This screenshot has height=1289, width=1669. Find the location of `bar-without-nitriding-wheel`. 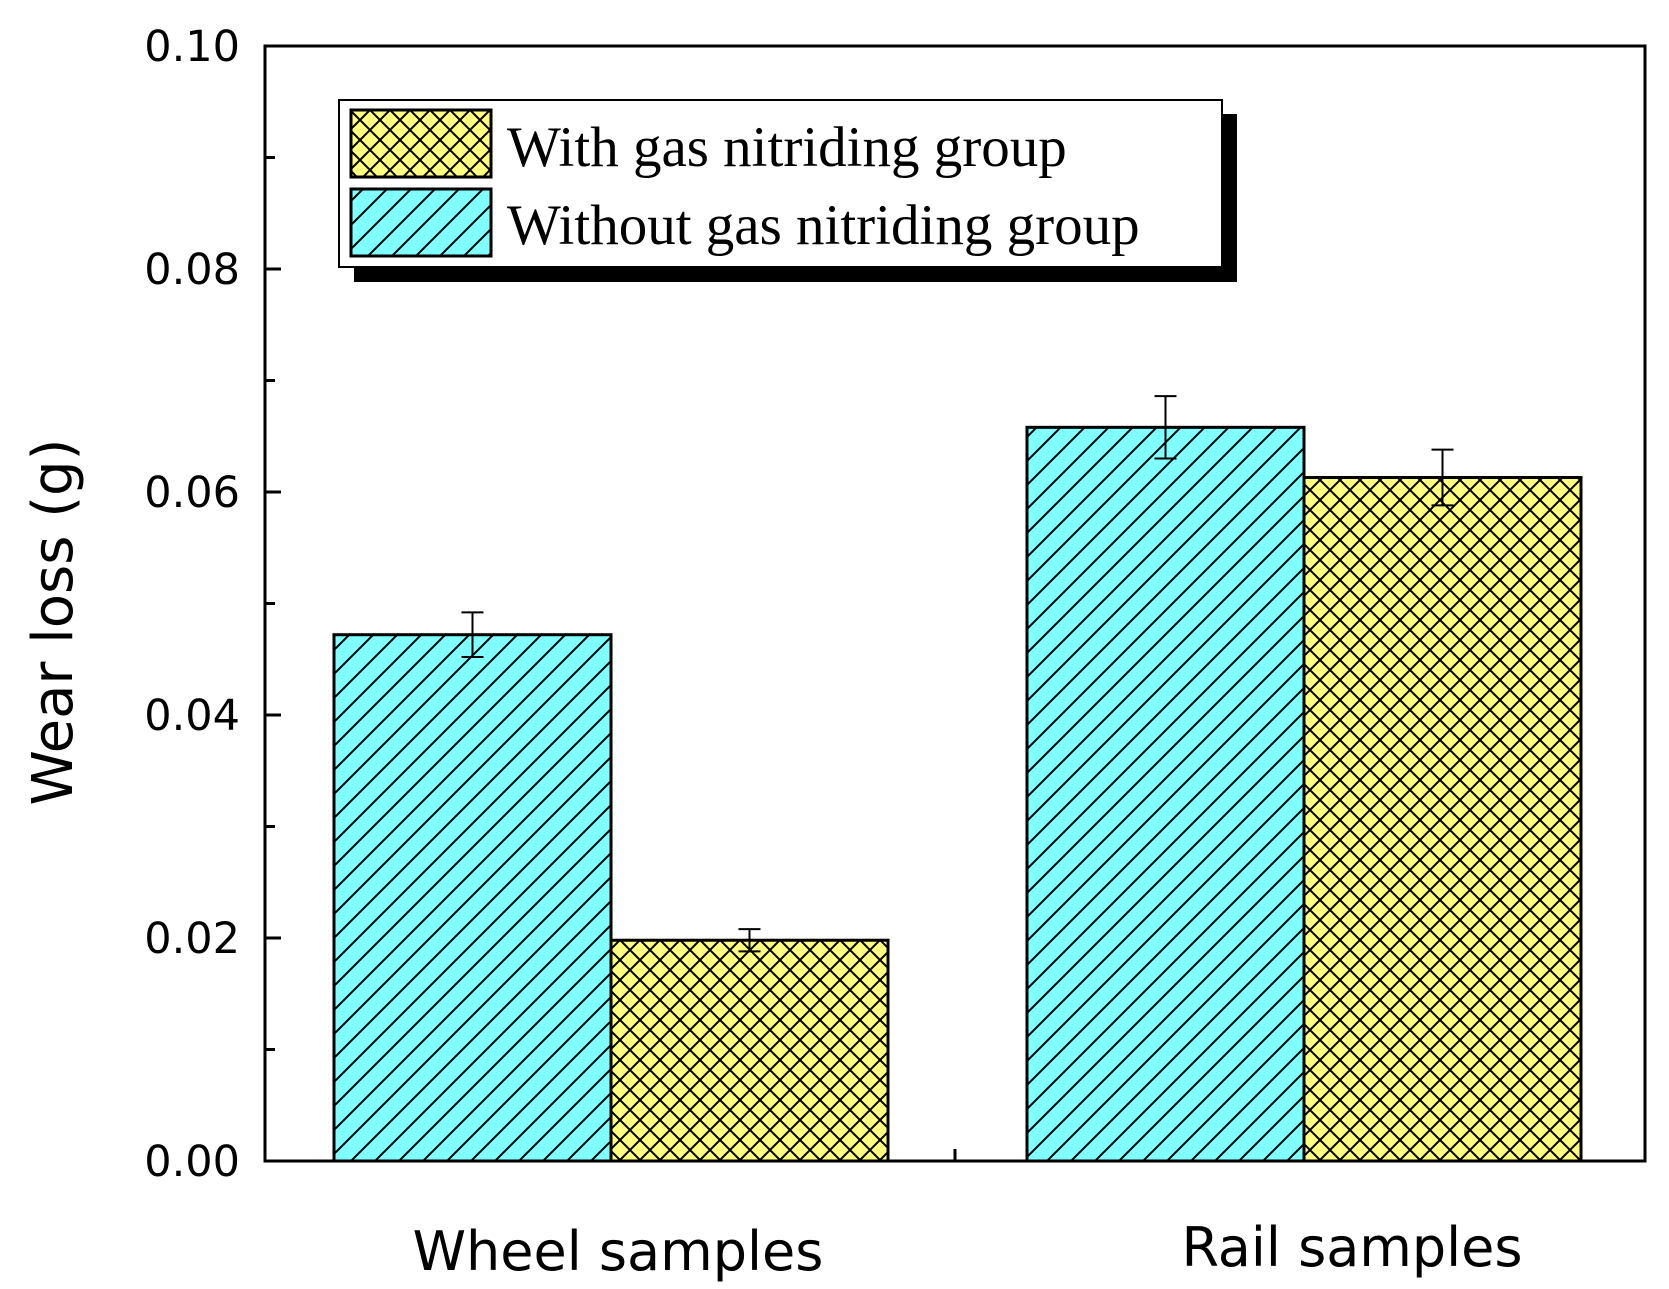

bar-without-nitriding-wheel is located at coordinates (472, 898).